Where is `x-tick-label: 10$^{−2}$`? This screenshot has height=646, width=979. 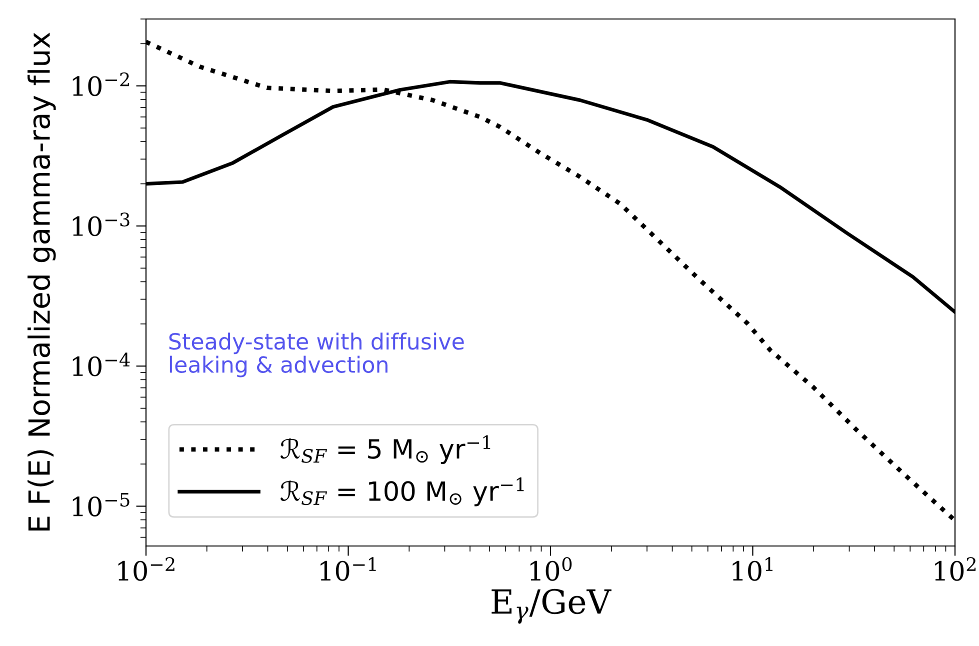
x-tick-label: 10$^{−2}$ is located at coordinates (146, 569).